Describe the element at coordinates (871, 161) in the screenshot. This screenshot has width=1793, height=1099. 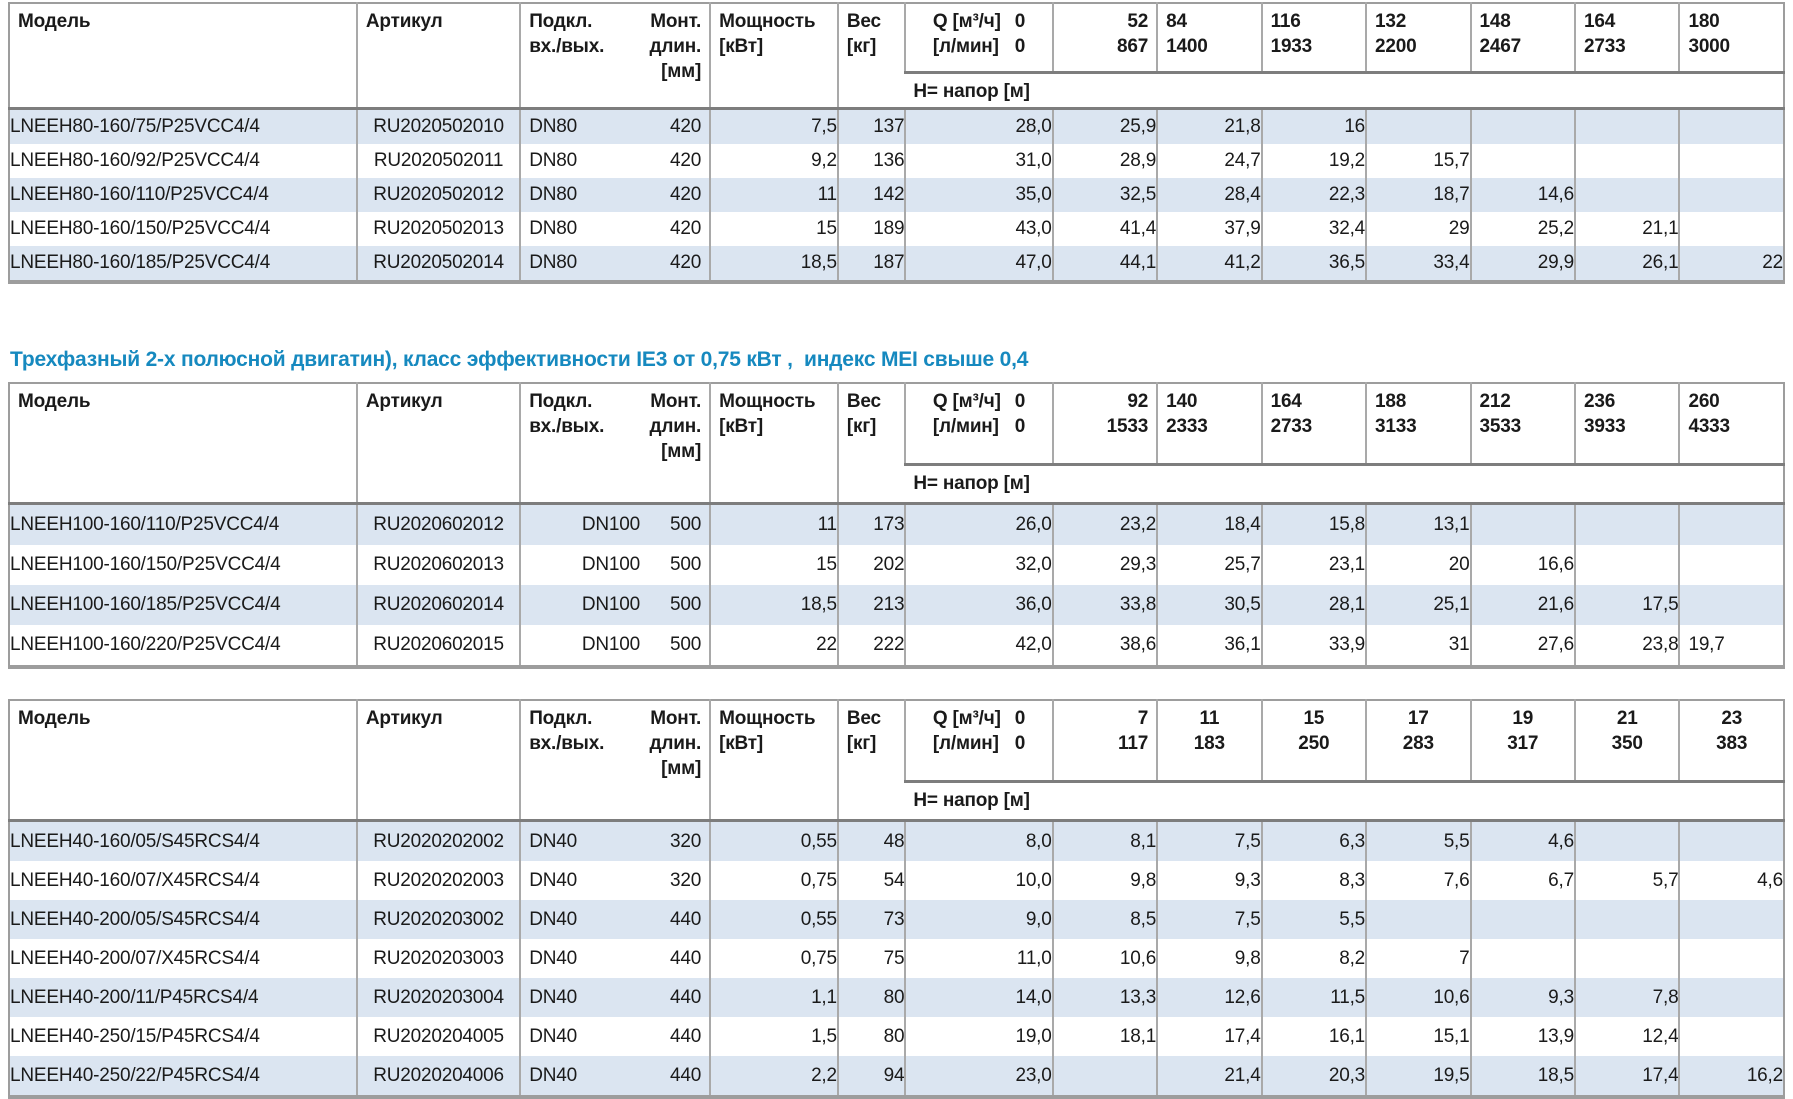
I see `weight-cell: 136` at that location.